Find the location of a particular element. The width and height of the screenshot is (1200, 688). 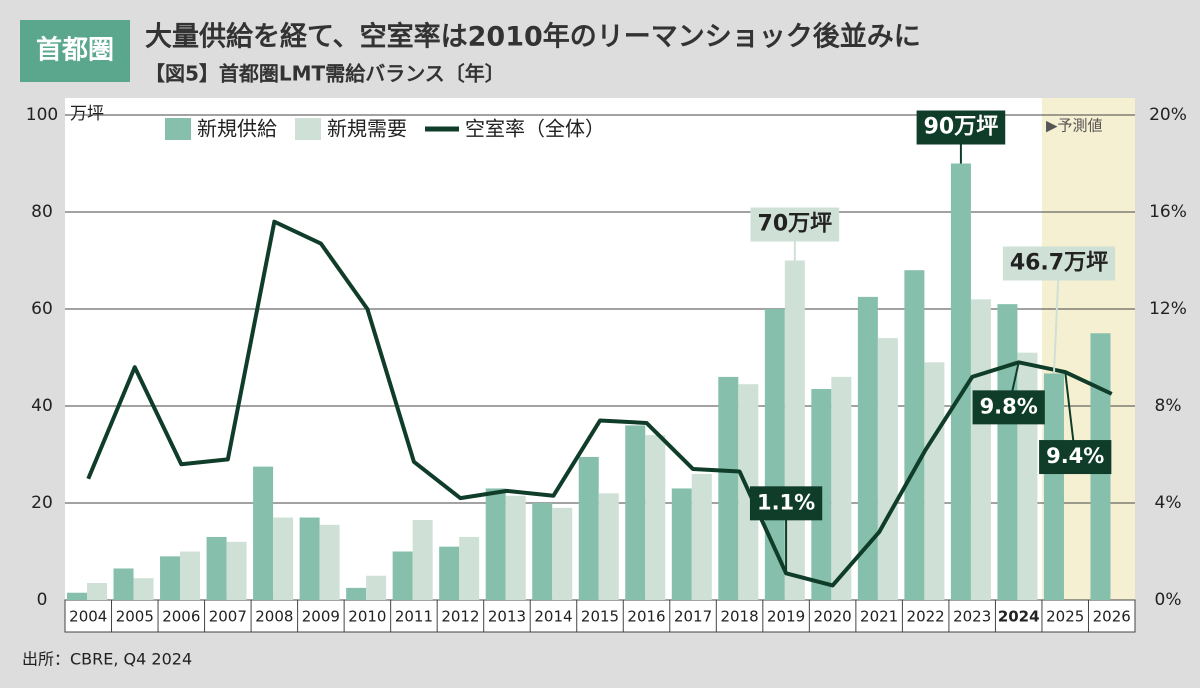

x-tick-label: 2023 is located at coordinates (972, 617).